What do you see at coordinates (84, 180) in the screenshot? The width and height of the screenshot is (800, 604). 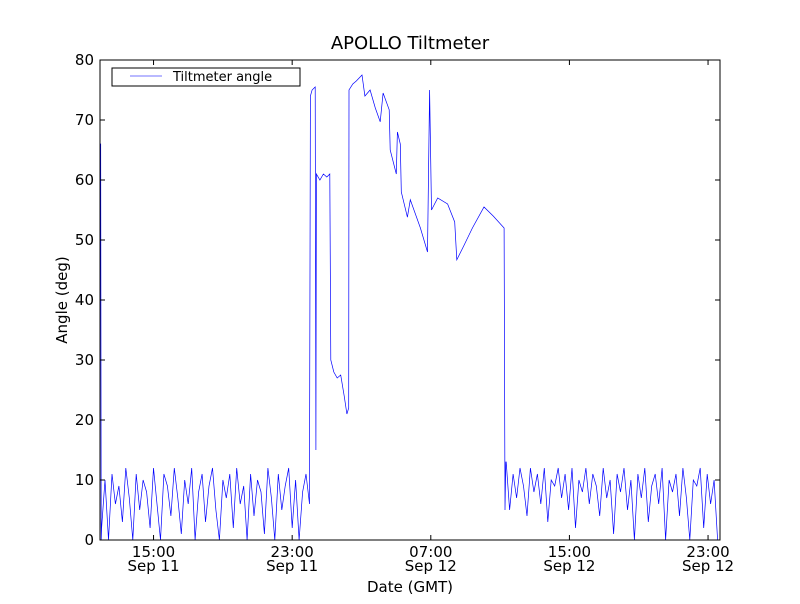 I see `y-tick-label: 60` at bounding box center [84, 180].